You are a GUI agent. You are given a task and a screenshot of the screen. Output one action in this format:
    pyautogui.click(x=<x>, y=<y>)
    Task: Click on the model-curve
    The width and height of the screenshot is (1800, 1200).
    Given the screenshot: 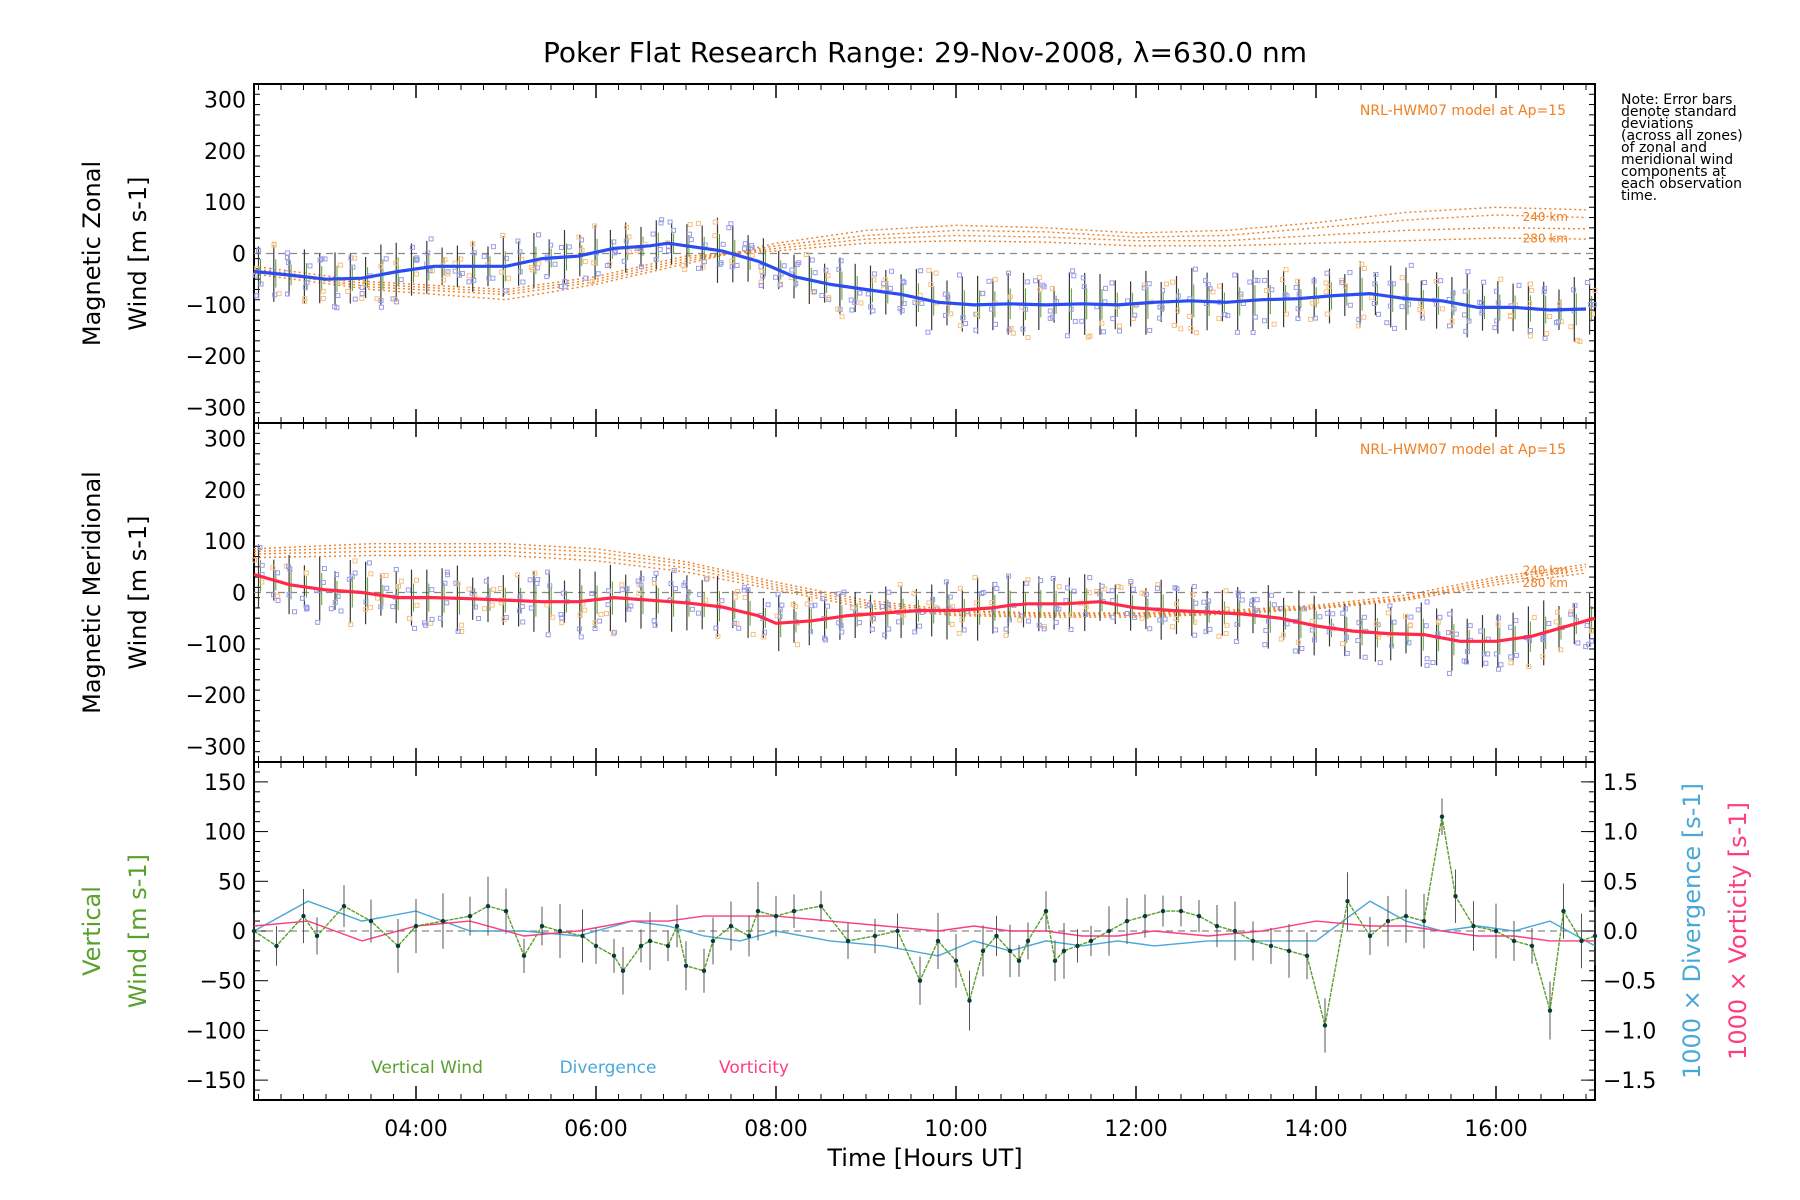 What is the action you would take?
    pyautogui.click(x=920, y=253)
    